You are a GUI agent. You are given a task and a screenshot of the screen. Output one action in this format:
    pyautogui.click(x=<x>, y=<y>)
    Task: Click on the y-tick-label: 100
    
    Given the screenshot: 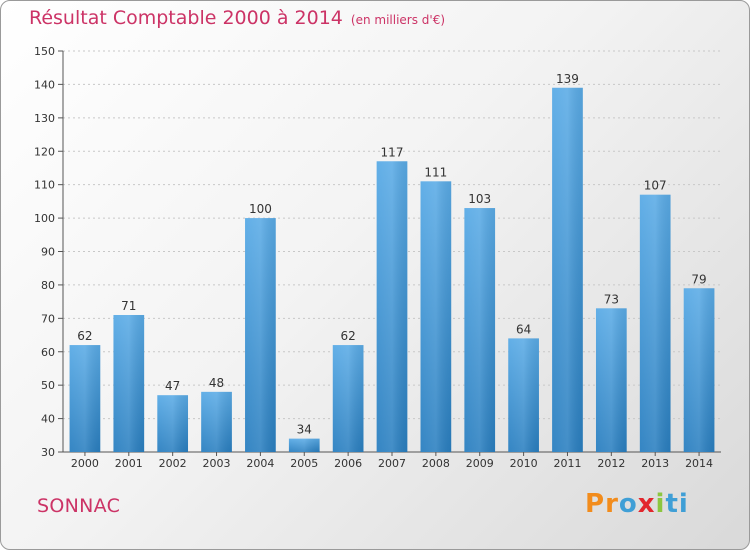 What is the action you would take?
    pyautogui.click(x=44, y=218)
    